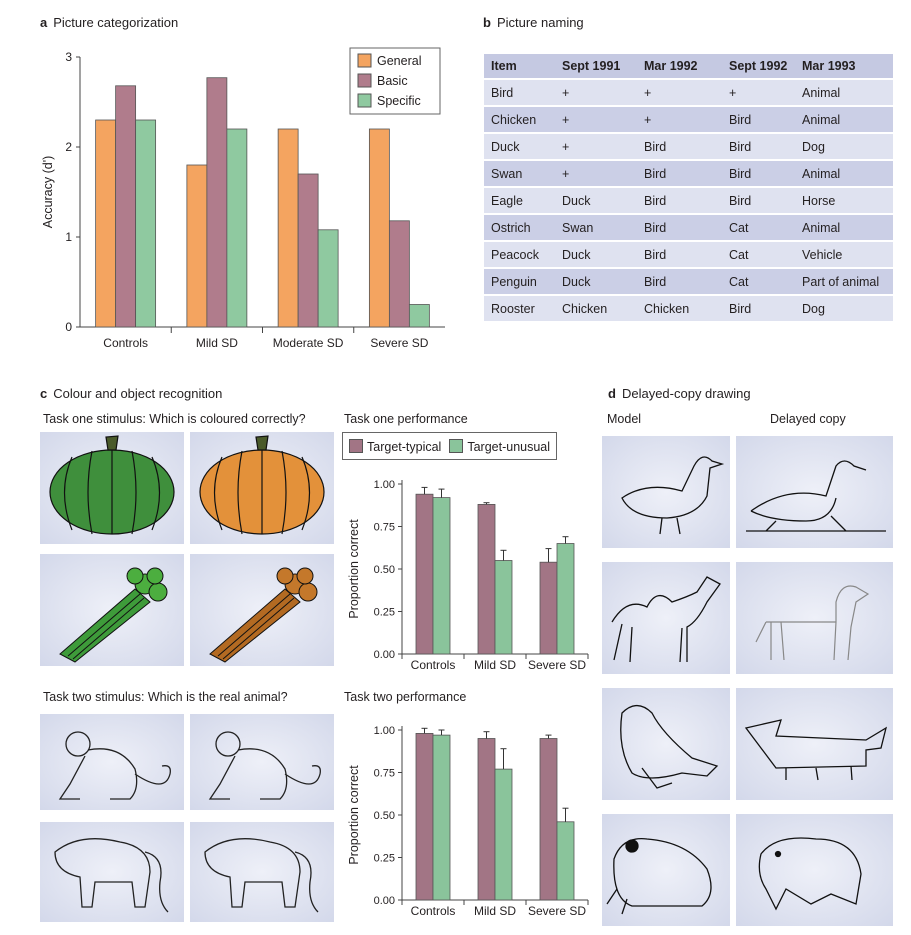 The height and width of the screenshot is (935, 911). What do you see at coordinates (509, 446) in the screenshot?
I see `legend-label-unusual: Target-unusual` at bounding box center [509, 446].